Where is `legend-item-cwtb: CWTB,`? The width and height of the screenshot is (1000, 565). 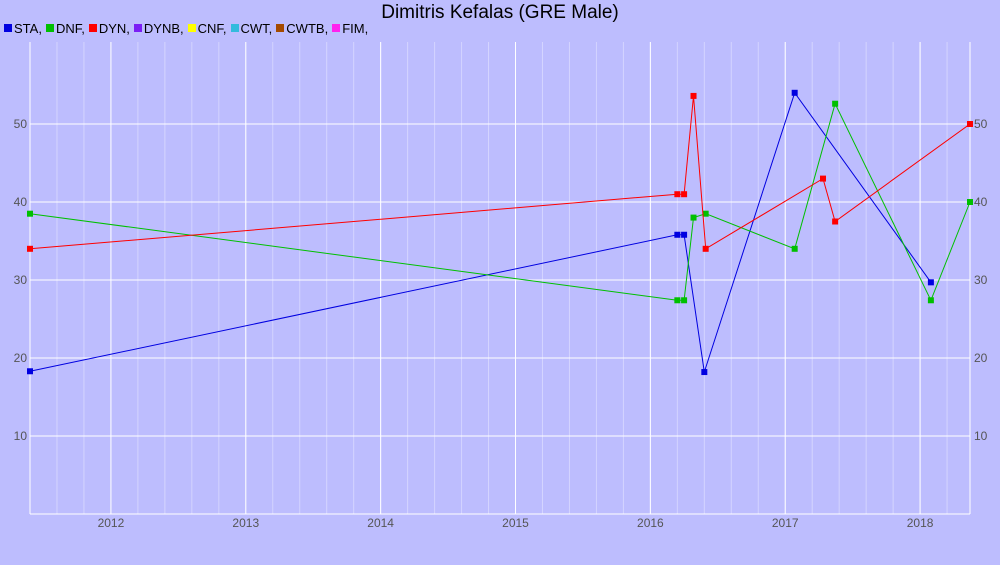
legend-item-cwtb: CWTB, is located at coordinates (302, 28).